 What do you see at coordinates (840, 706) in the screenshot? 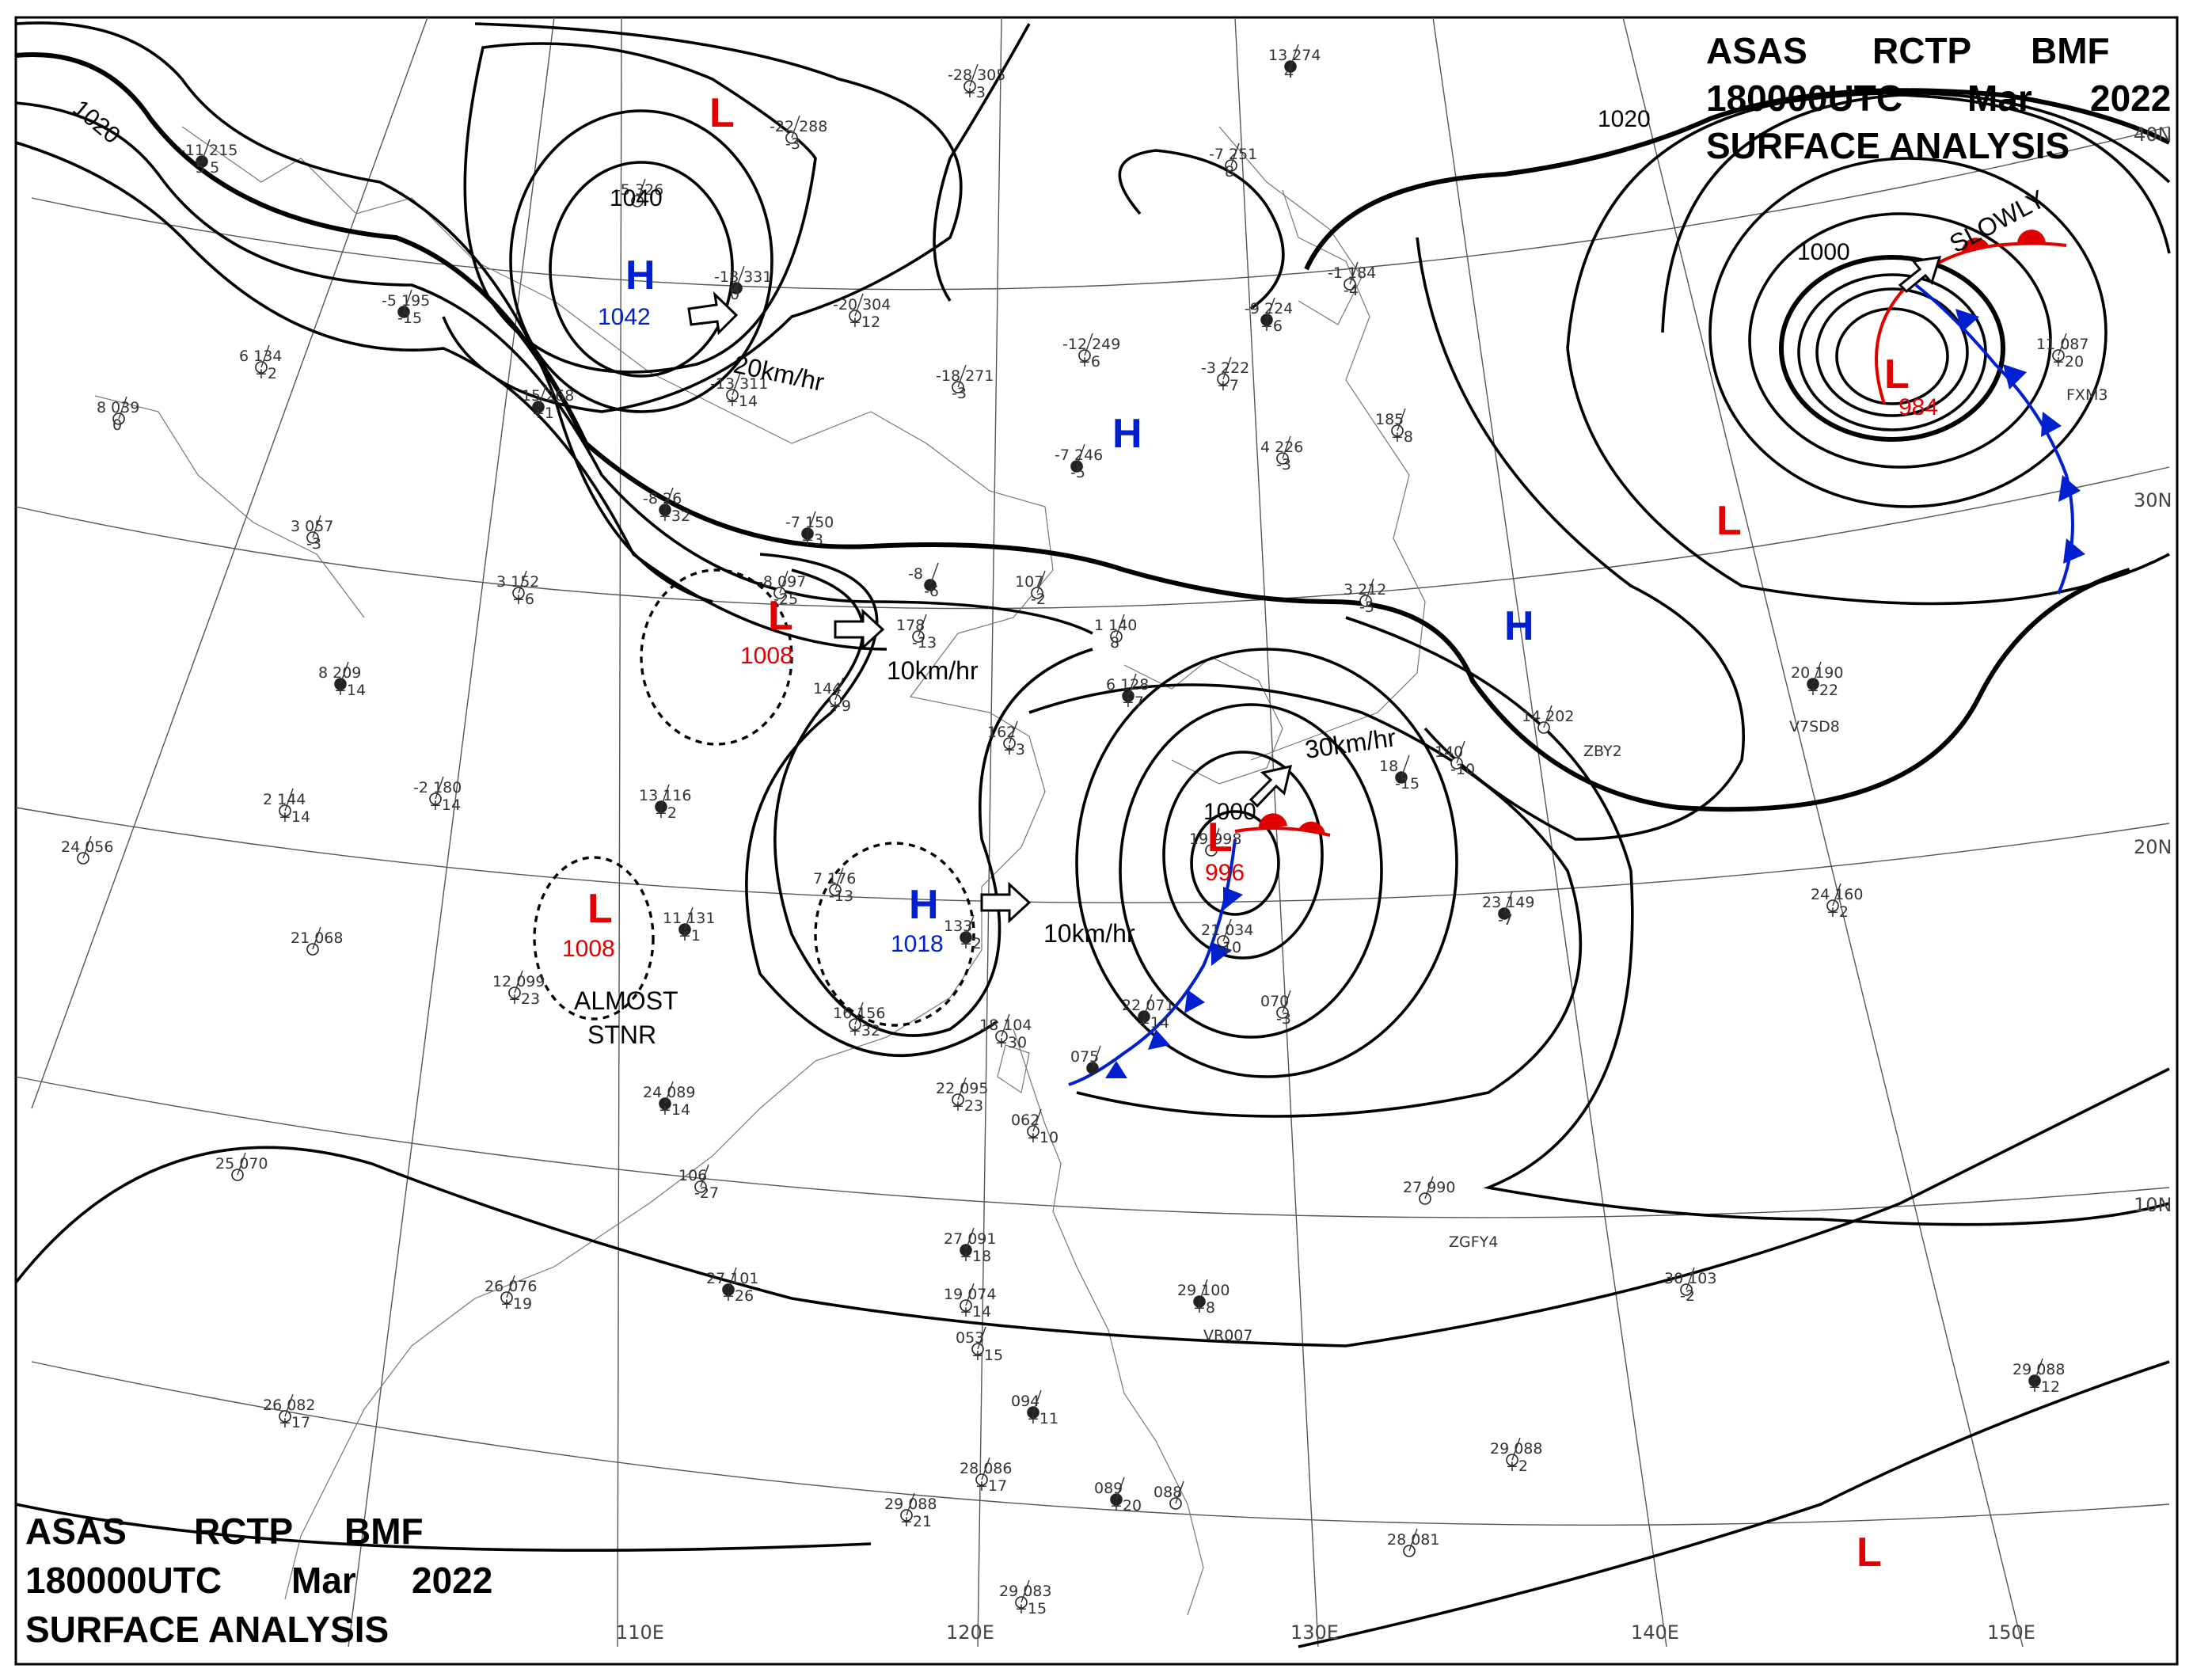
I see `station-value: +9` at bounding box center [840, 706].